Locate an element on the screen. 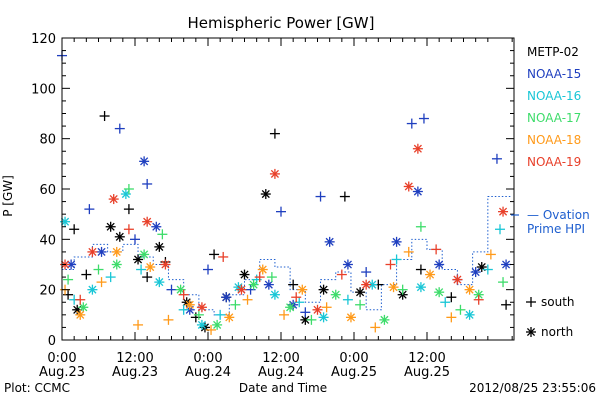 Image resolution: width=600 pixels, height=400 pixels. y-tick-label: 120 is located at coordinates (43, 39).